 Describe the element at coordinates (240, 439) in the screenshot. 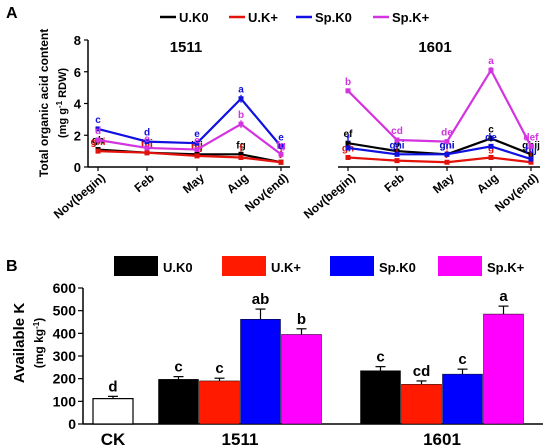

I see `panel-b-group-label-1511: 1511` at that location.